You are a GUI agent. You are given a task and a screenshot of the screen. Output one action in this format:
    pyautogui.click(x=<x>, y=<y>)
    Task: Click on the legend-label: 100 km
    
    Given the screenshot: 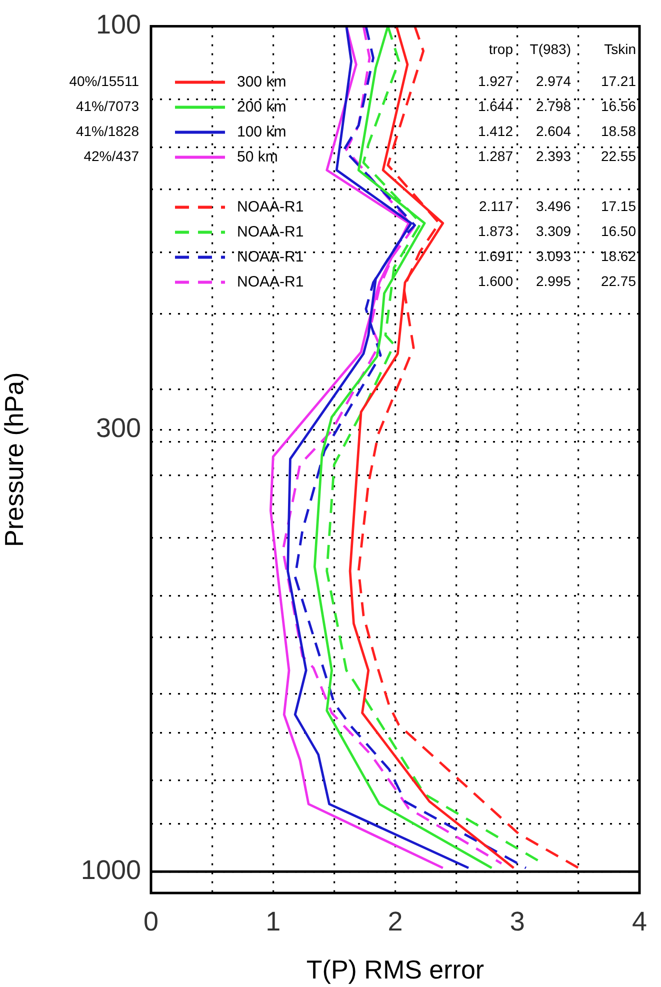 What is the action you would take?
    pyautogui.click(x=261, y=131)
    